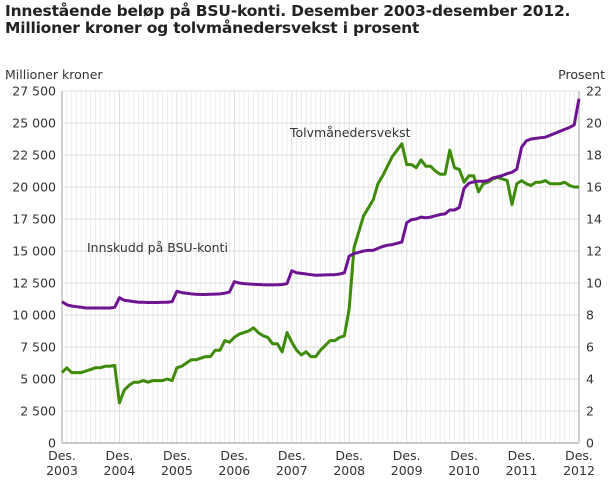 The width and height of the screenshot is (610, 488). Describe the element at coordinates (590, 379) in the screenshot. I see `right-tick-label: 4` at that location.